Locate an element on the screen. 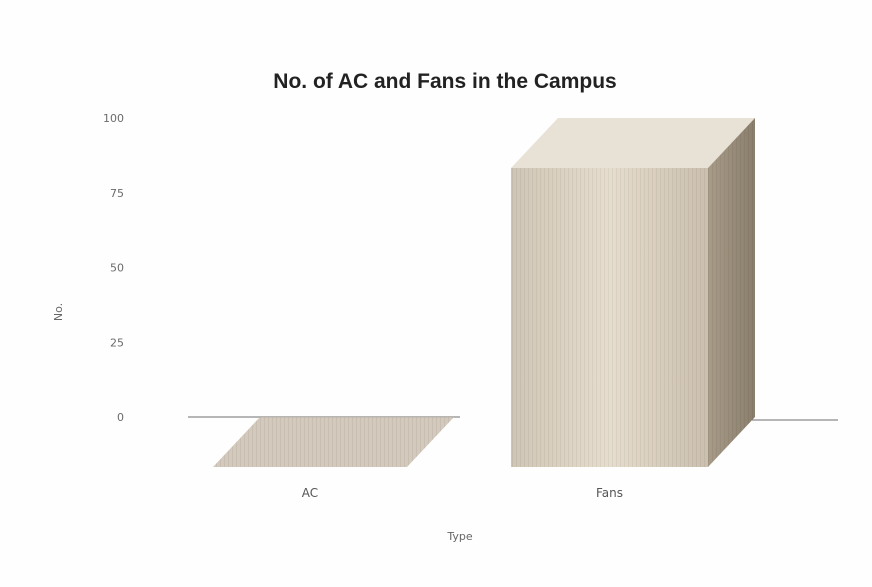 This screenshot has width=872, height=587. x-tick-label: Fans is located at coordinates (609, 493).